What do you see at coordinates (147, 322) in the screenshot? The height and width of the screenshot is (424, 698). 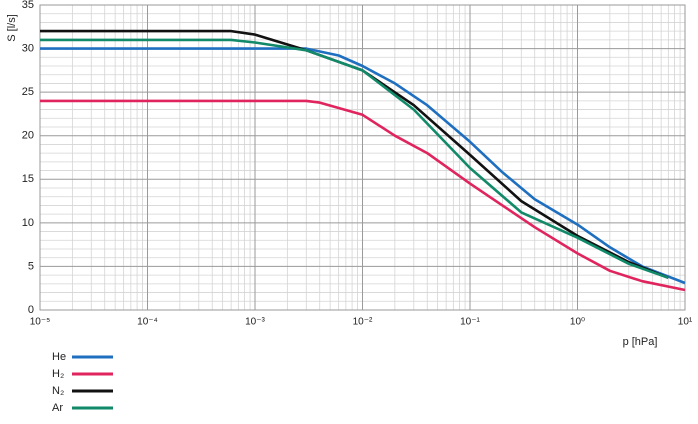 I see `x-tick-label: 10⁻⁴` at bounding box center [147, 322].